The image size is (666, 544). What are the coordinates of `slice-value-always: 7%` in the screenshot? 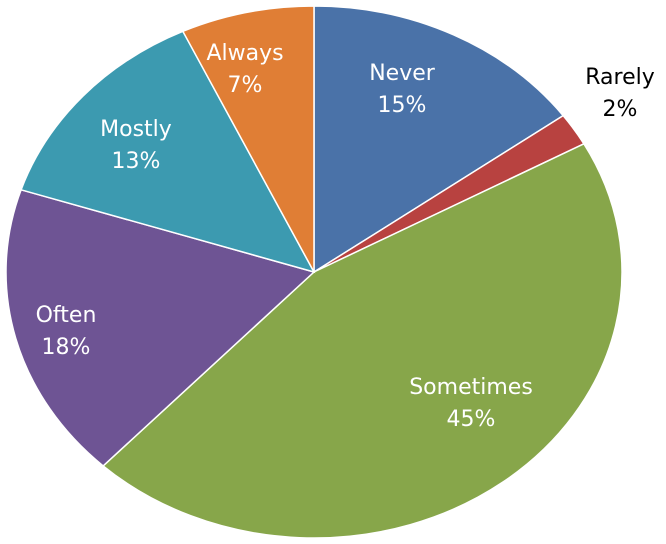 It's located at (245, 85).